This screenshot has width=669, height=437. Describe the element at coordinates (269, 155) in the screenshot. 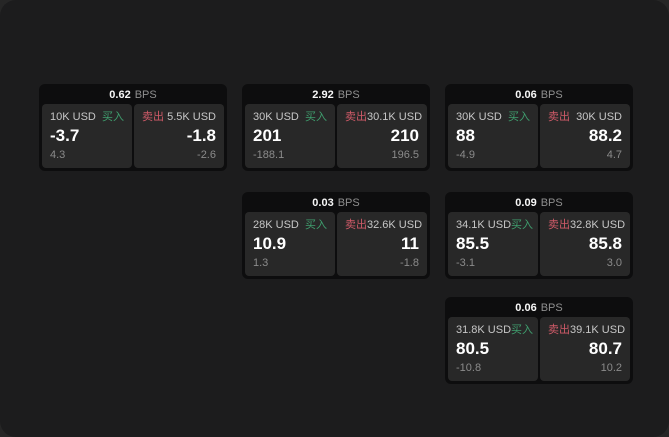

I see `buy-delta: -188.1` at that location.